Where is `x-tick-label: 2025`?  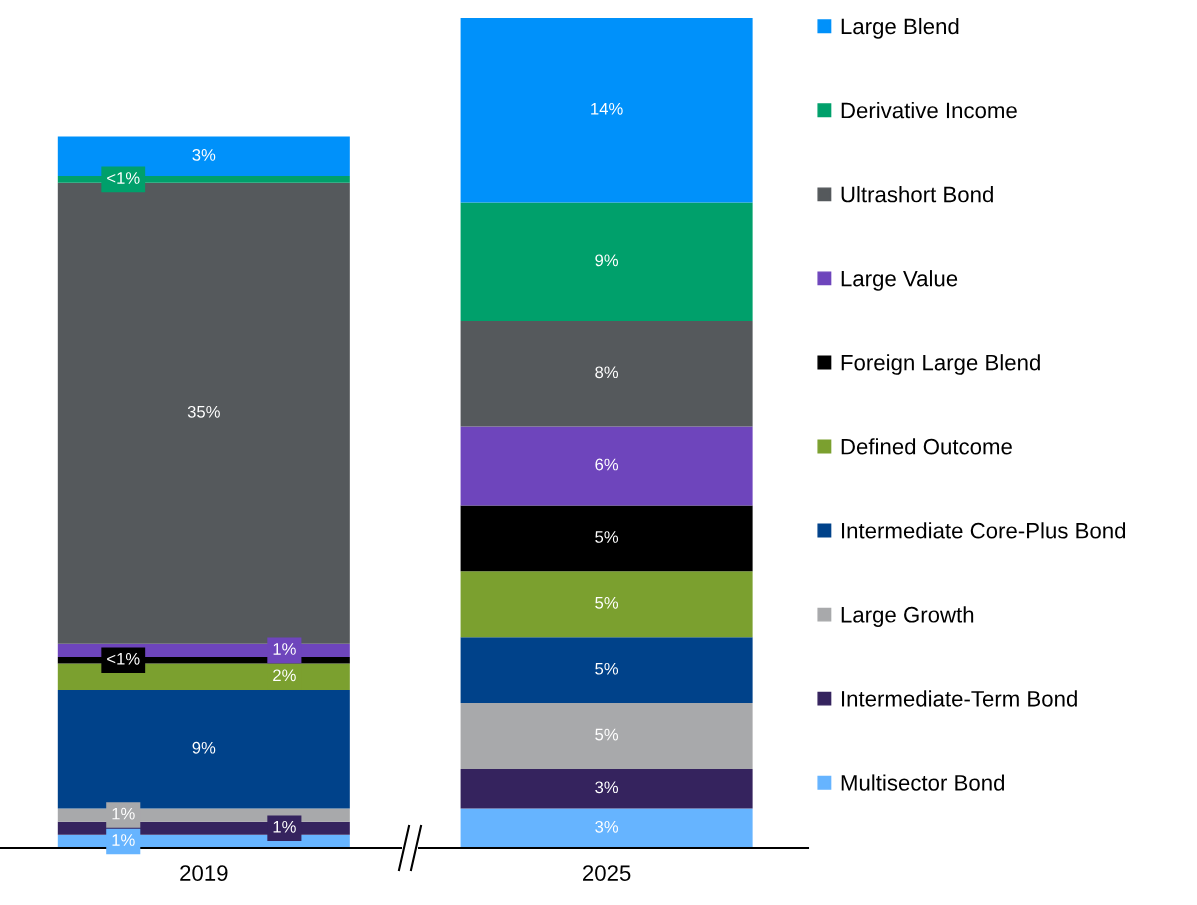 x-tick-label: 2025 is located at coordinates (607, 873).